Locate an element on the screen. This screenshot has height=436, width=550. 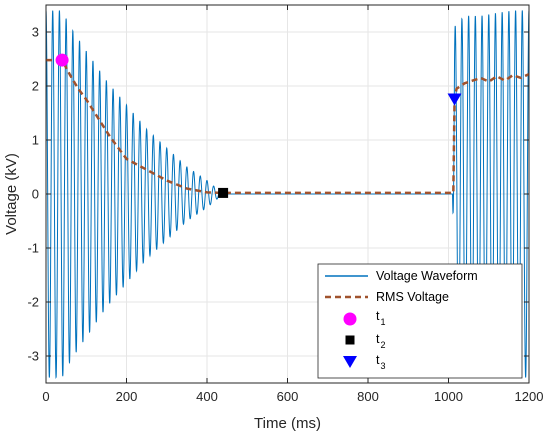
y-tick-label: 3 is located at coordinates (35, 32).